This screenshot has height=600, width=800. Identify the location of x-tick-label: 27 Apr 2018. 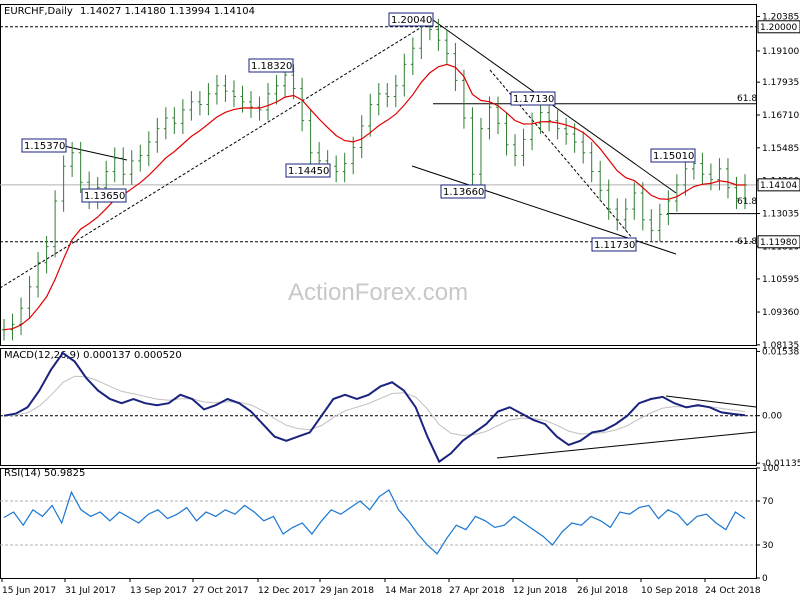
(477, 591).